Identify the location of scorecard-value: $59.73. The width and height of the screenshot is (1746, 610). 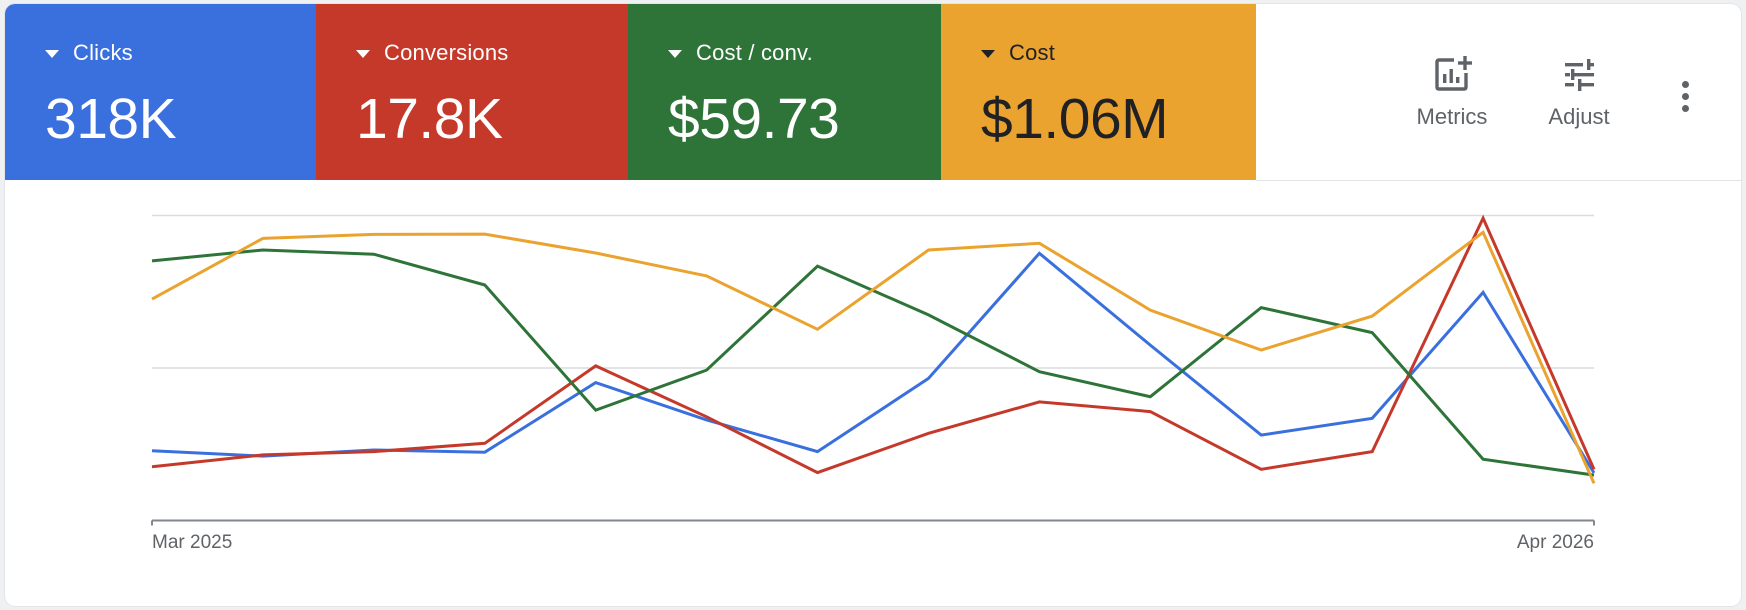
(754, 119).